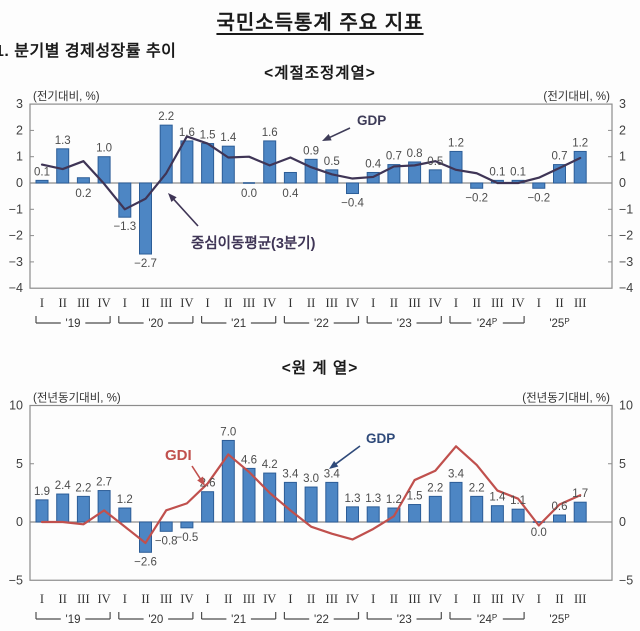 Image resolution: width=640 pixels, height=631 pixels. What do you see at coordinates (487, 619) in the screenshot?
I see `year-label: '24P` at bounding box center [487, 619].